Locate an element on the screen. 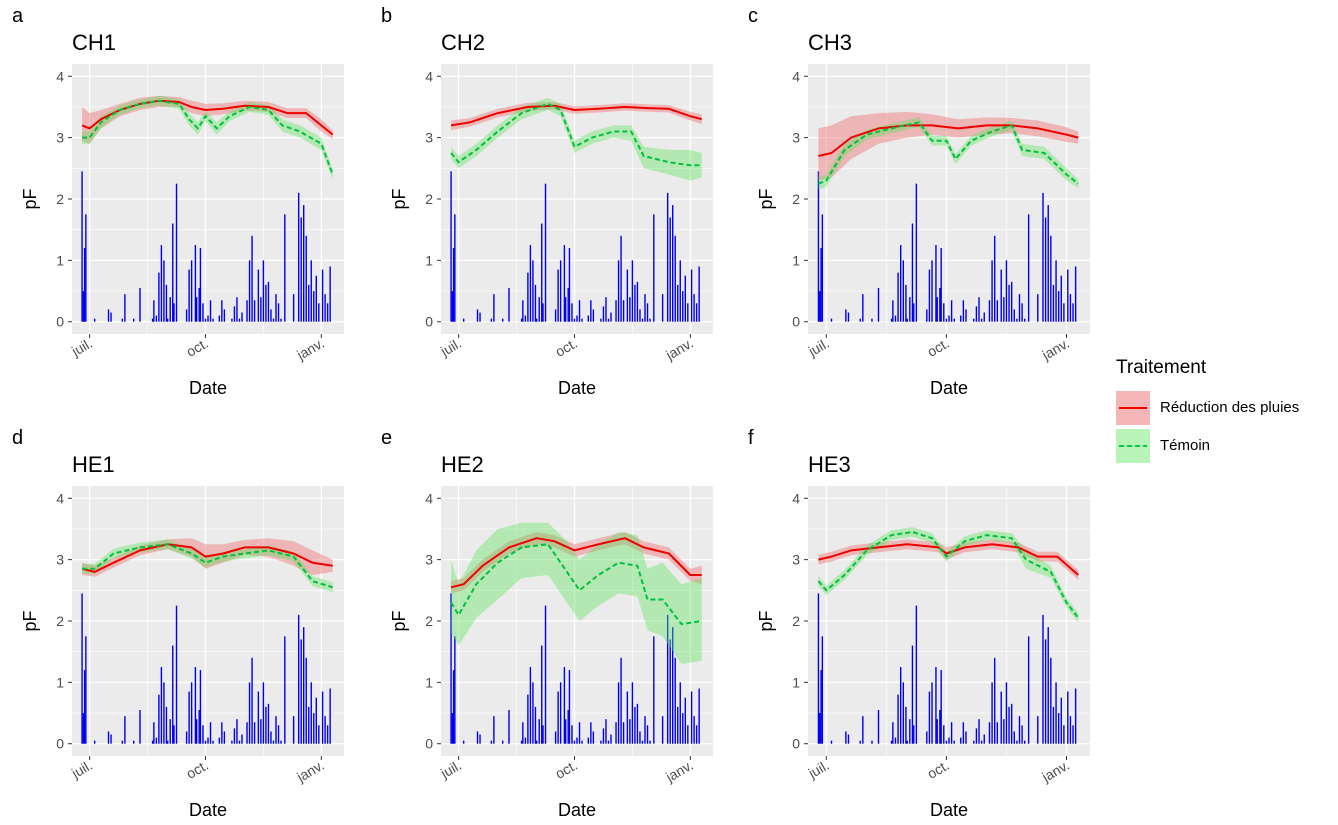 This screenshot has width=1338, height=825. y-tick-label: 3 is located at coordinates (796, 138).